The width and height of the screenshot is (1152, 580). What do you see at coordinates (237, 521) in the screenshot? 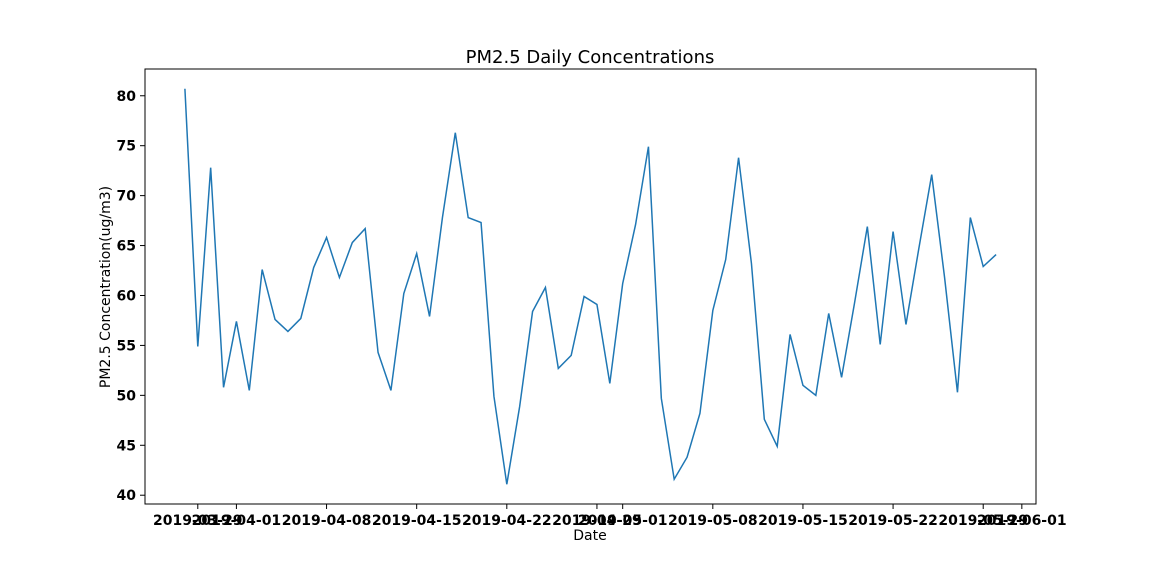
I see `x-tick-label: 2019-04-01` at bounding box center [237, 521].